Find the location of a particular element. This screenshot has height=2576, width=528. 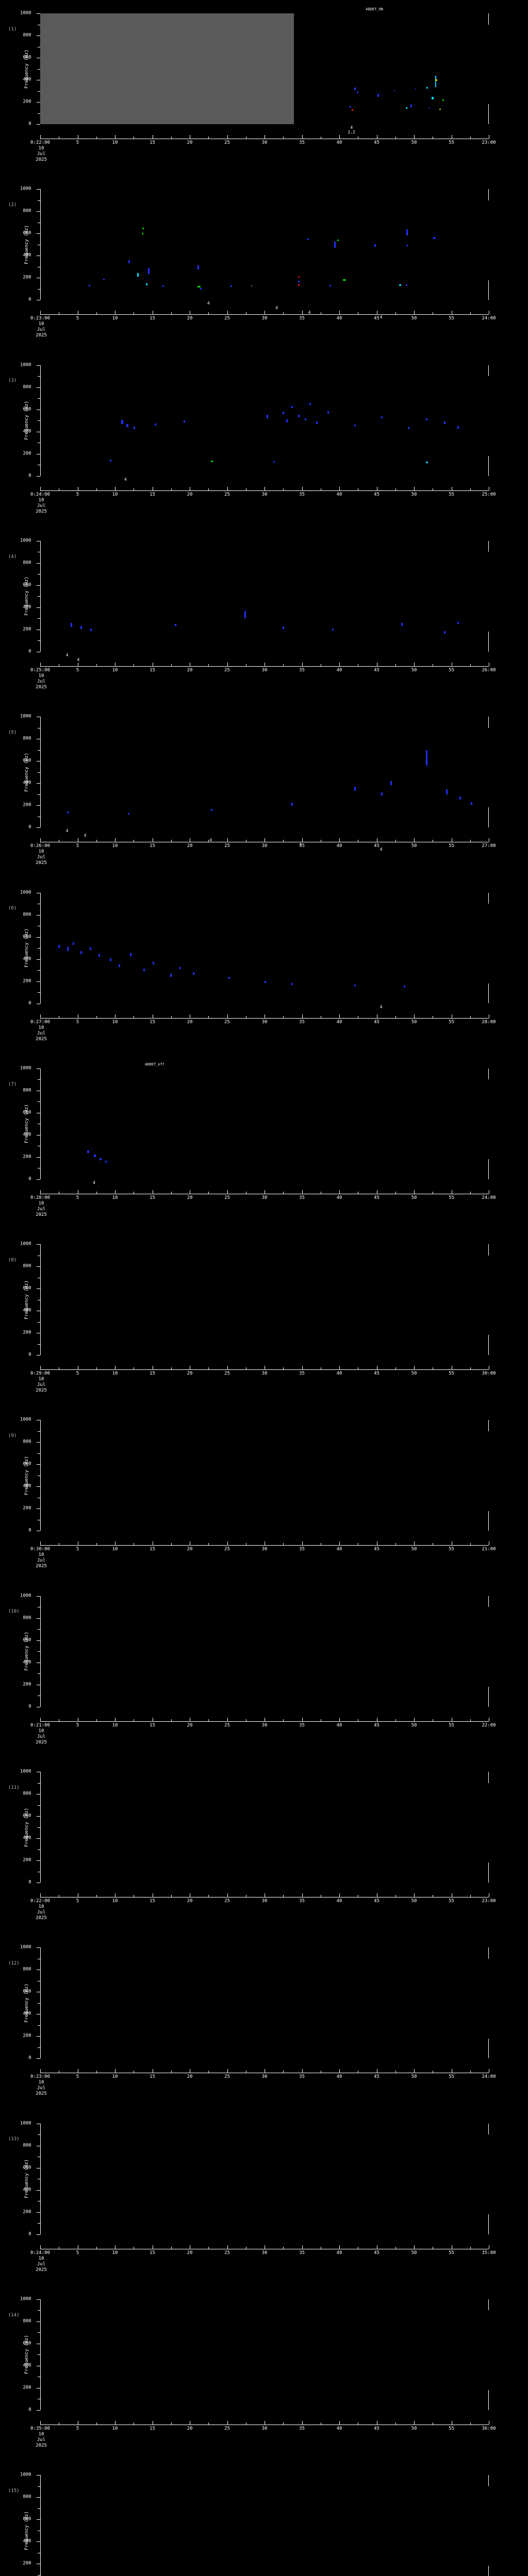

x-tick-label: 50 is located at coordinates (414, 1022).